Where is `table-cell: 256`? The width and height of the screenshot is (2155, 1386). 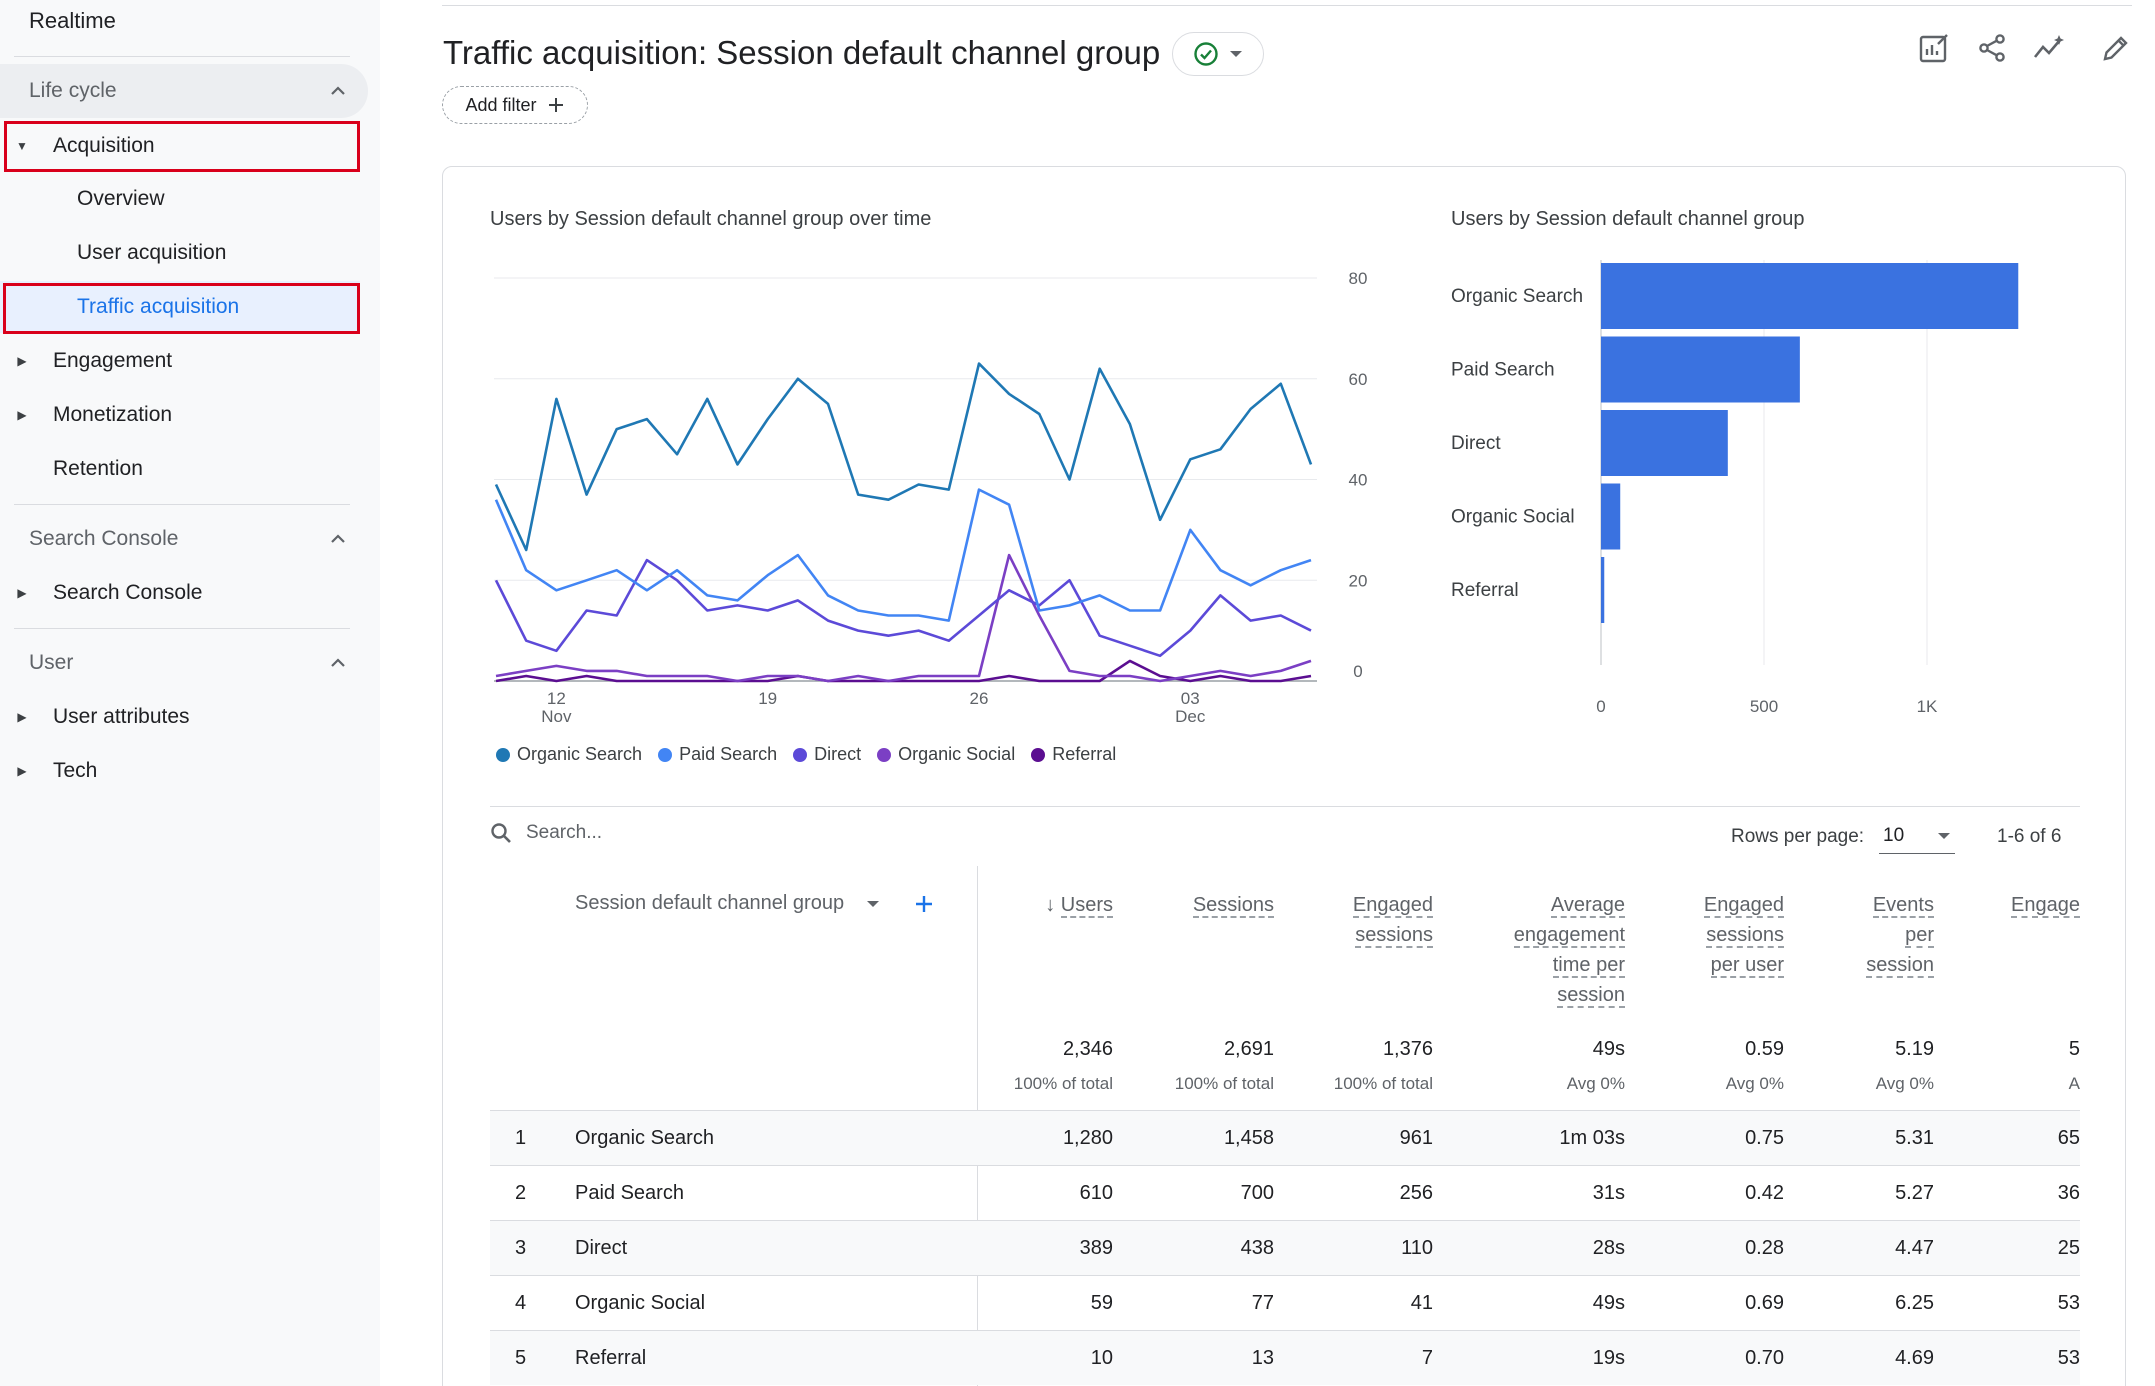
table-cell: 256 is located at coordinates (1416, 1193).